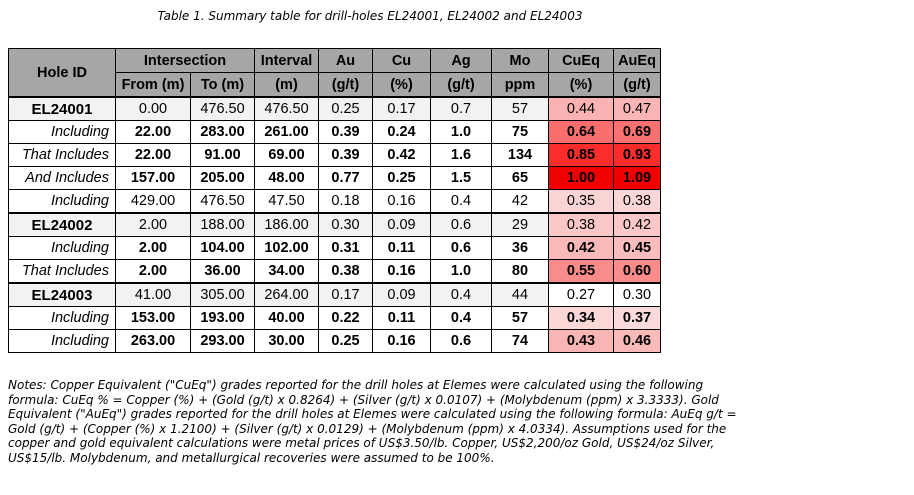 Image resolution: width=914 pixels, height=495 pixels. Describe the element at coordinates (153, 85) in the screenshot. I see `header-from: From (m)` at that location.